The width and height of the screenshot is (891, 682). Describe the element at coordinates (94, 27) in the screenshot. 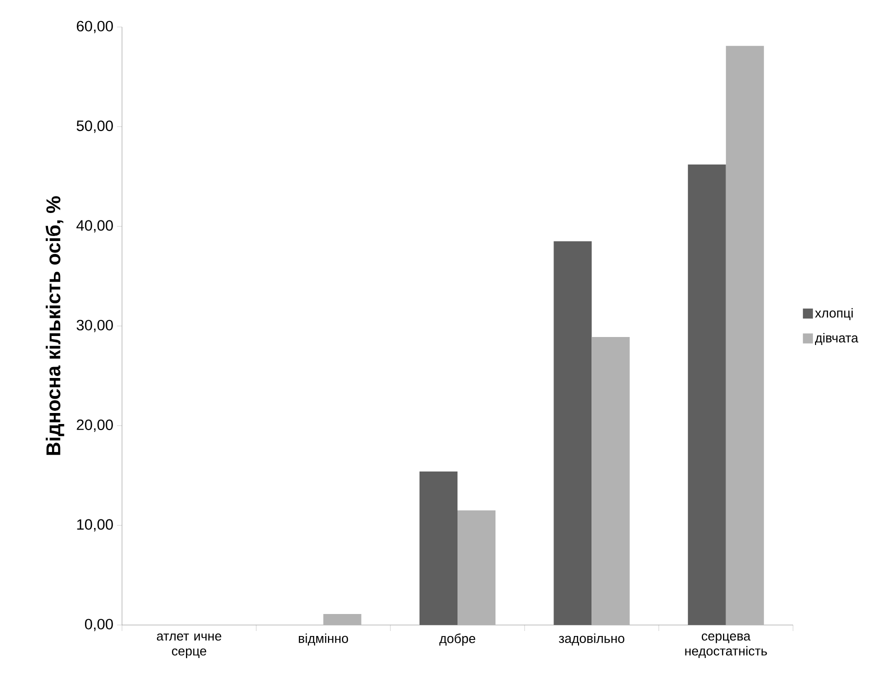

I see `y-tick-label: 60,00` at that location.